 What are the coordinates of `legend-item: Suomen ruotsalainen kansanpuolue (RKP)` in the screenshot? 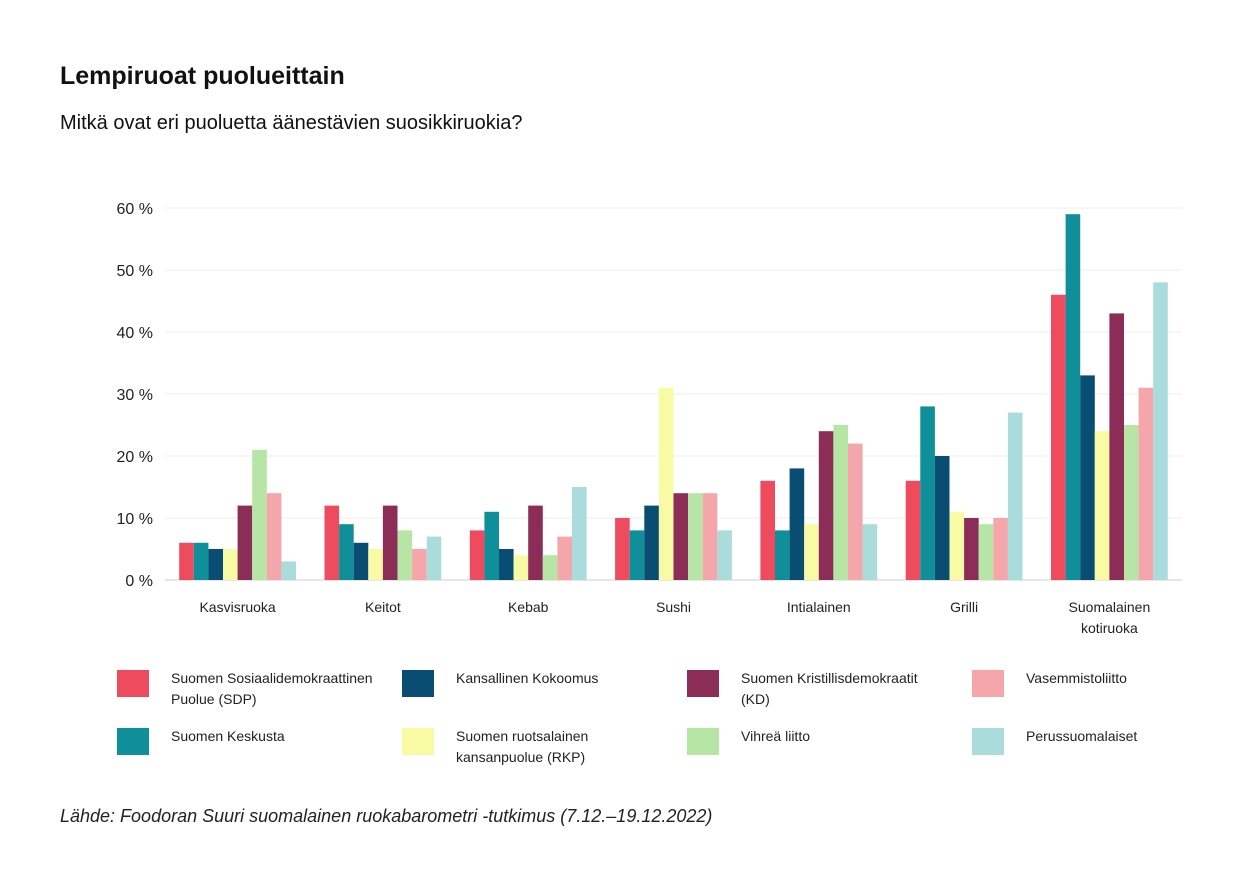 It's located at (539, 747).